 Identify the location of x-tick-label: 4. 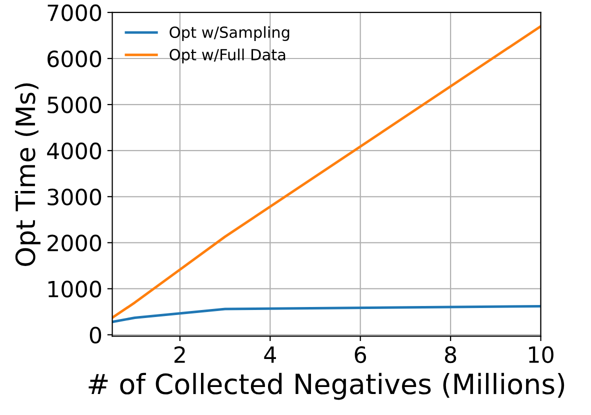
(270, 354).